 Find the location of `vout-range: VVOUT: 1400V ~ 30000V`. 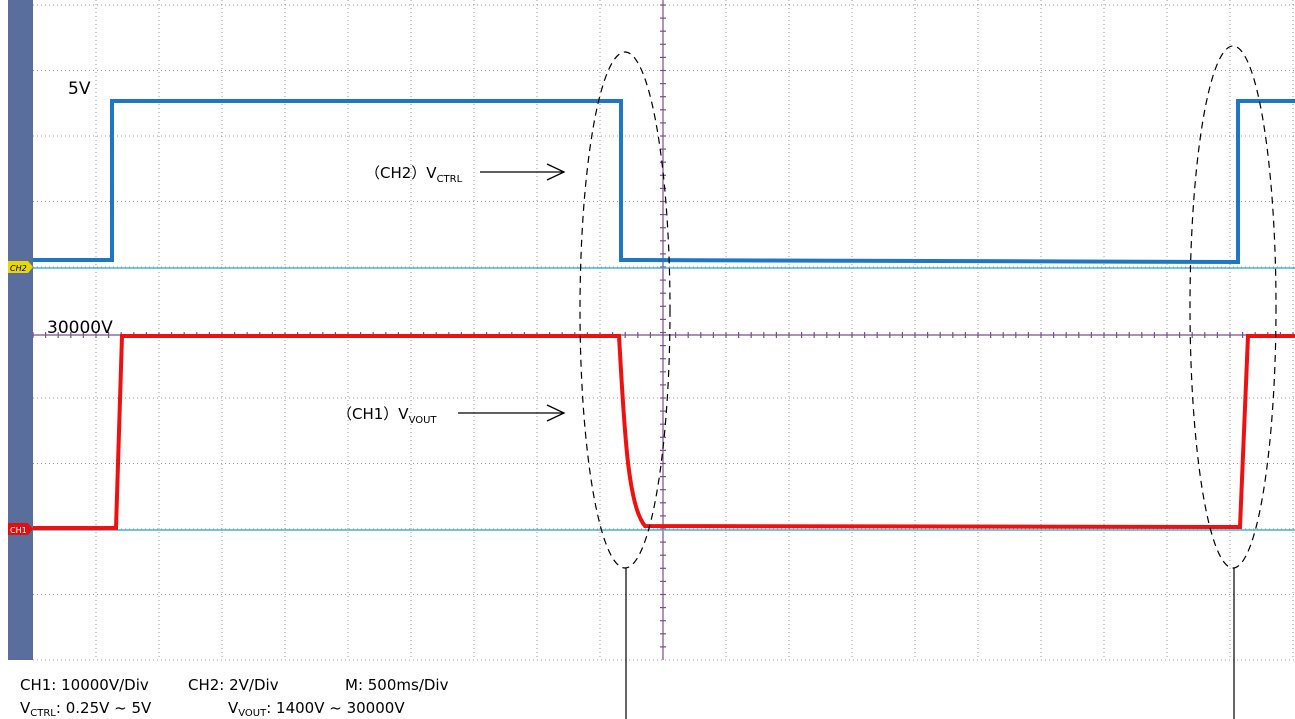

vout-range: VVOUT: 1400V ~ 30000V is located at coordinates (316, 709).